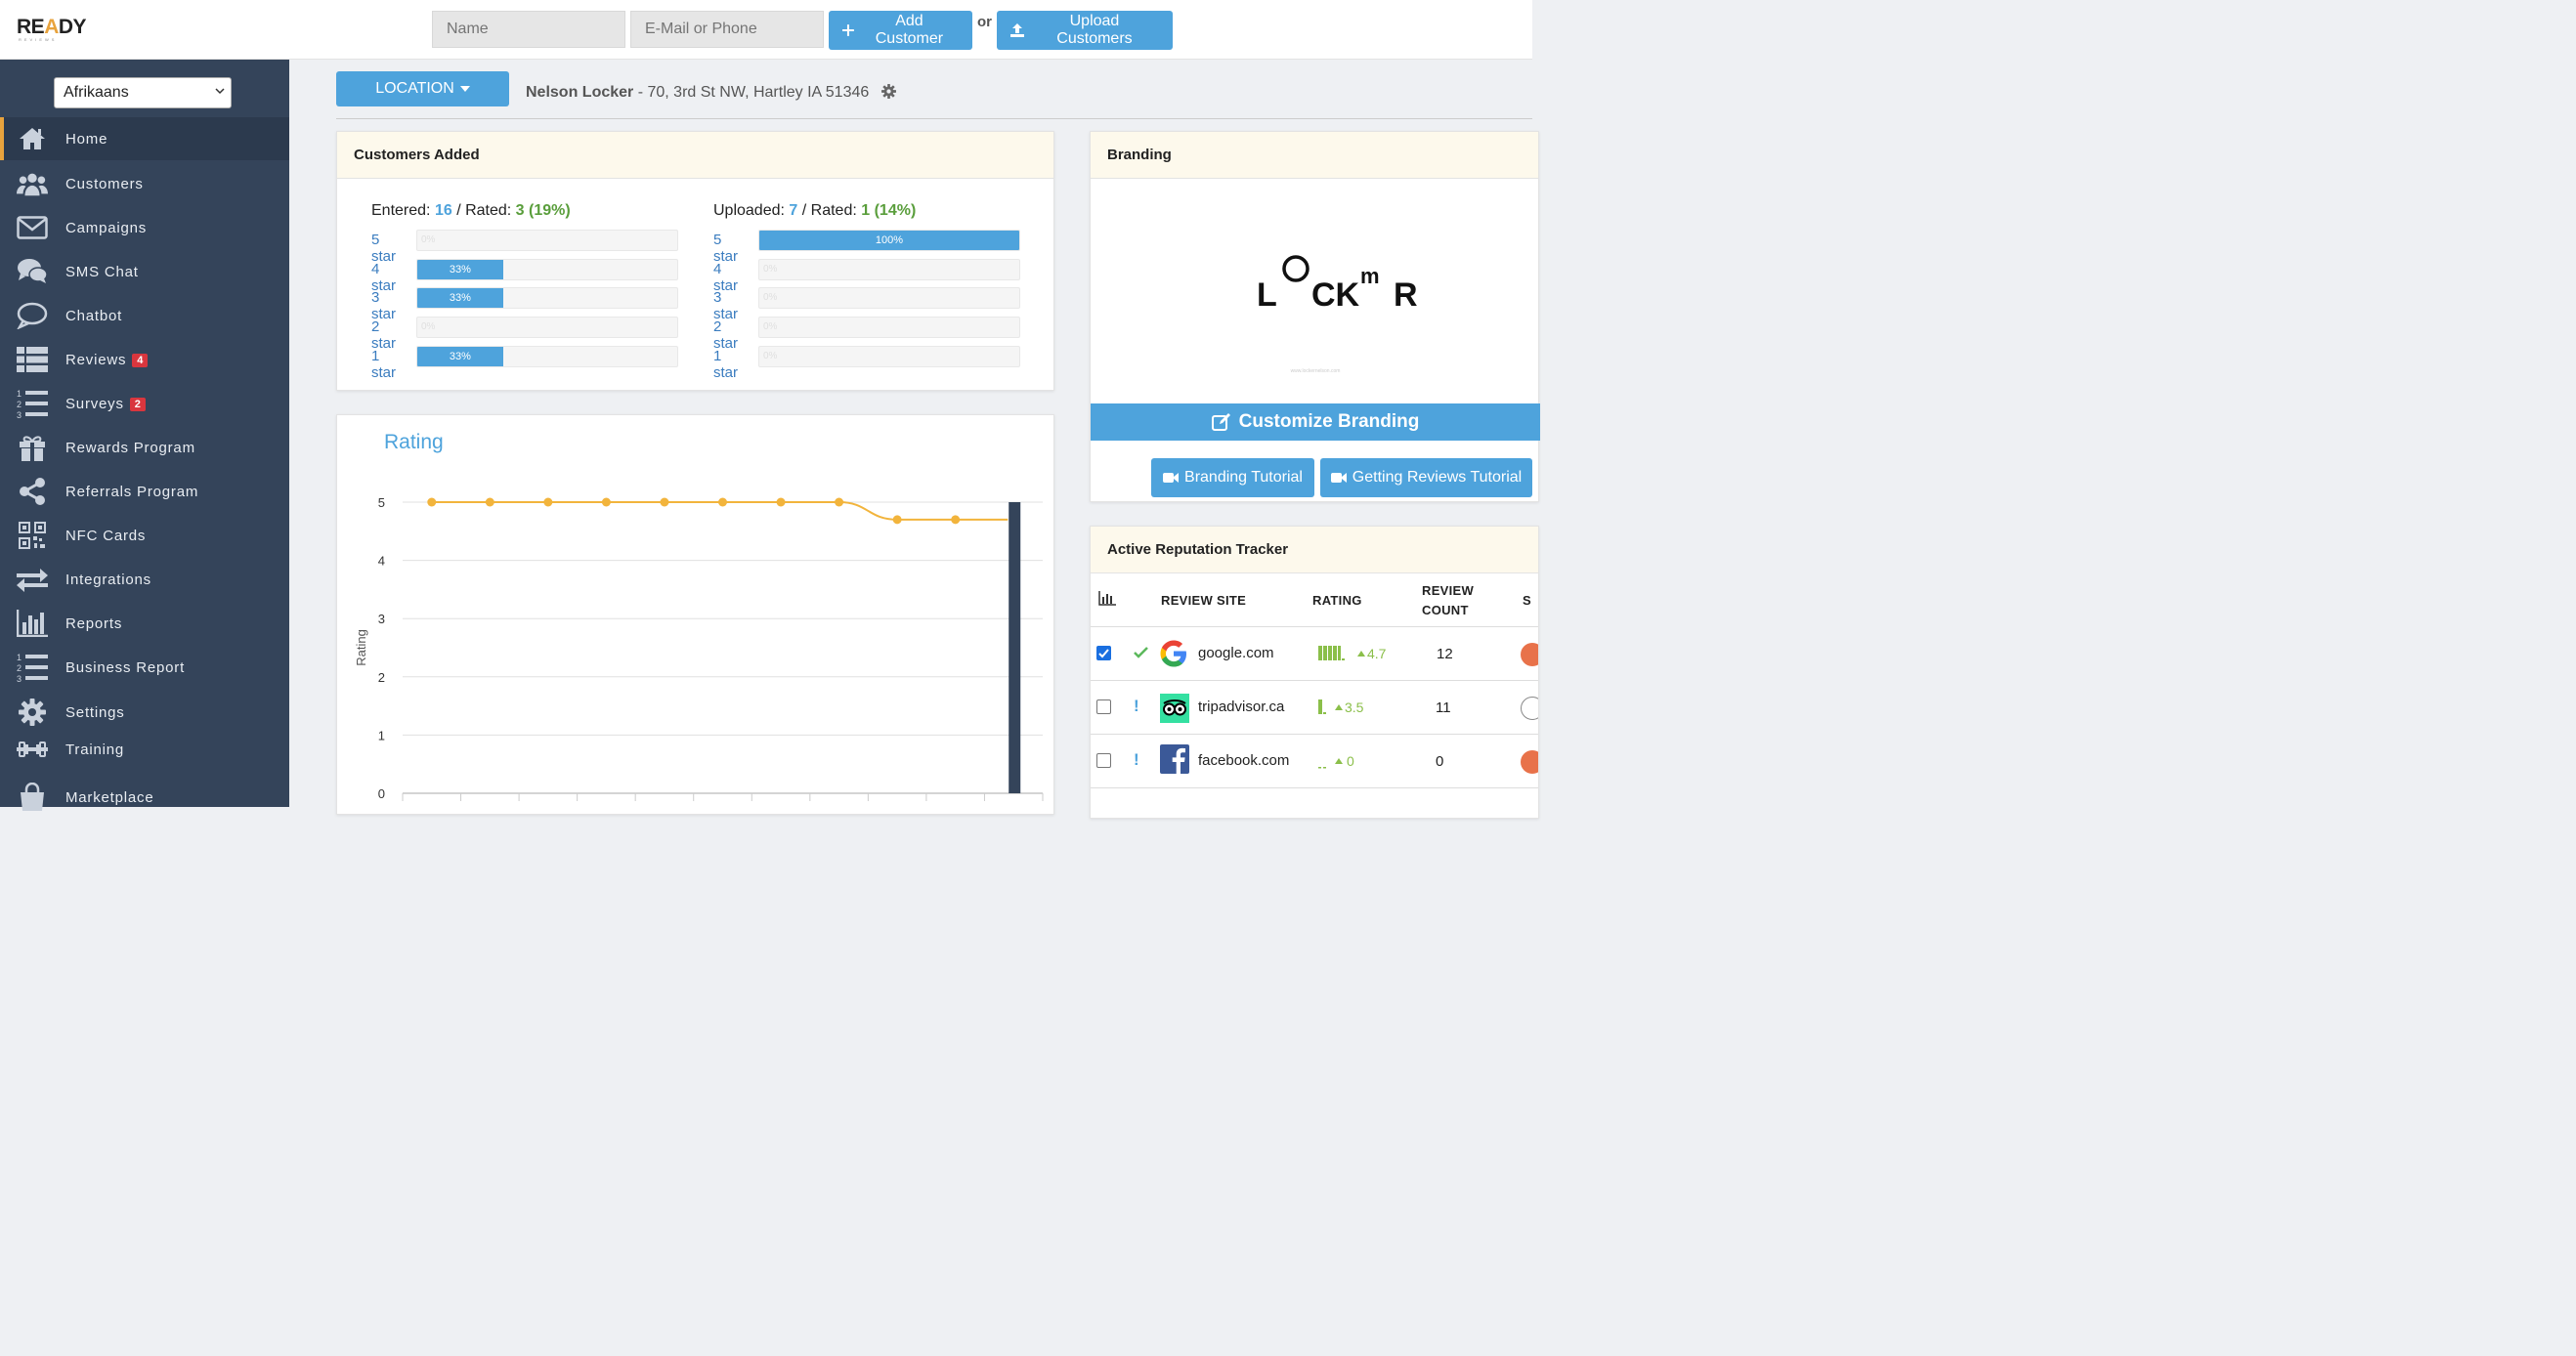 The width and height of the screenshot is (2576, 1356). Describe the element at coordinates (1314, 550) in the screenshot. I see `reputation-tracker-title: Active Reputation Tracker` at that location.